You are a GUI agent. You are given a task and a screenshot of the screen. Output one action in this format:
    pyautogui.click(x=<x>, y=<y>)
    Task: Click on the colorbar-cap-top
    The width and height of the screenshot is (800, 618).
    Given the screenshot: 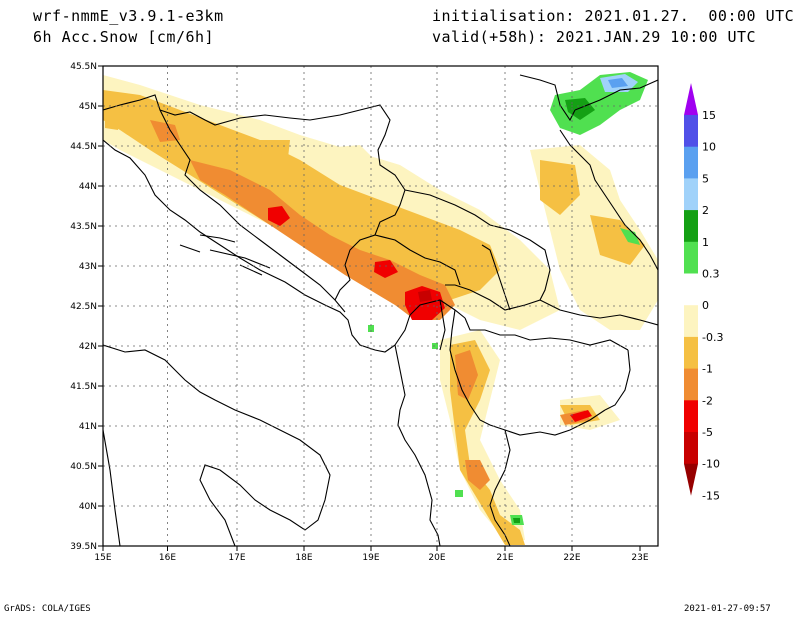 What is the action you would take?
    pyautogui.click(x=691, y=99)
    